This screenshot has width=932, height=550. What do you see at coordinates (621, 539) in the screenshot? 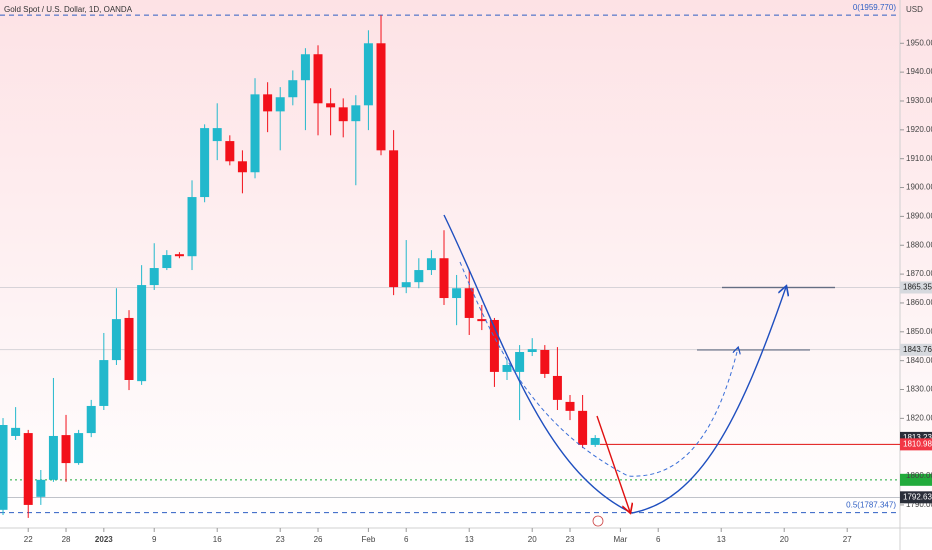
I see `x-tick-label: Mar` at bounding box center [621, 539].